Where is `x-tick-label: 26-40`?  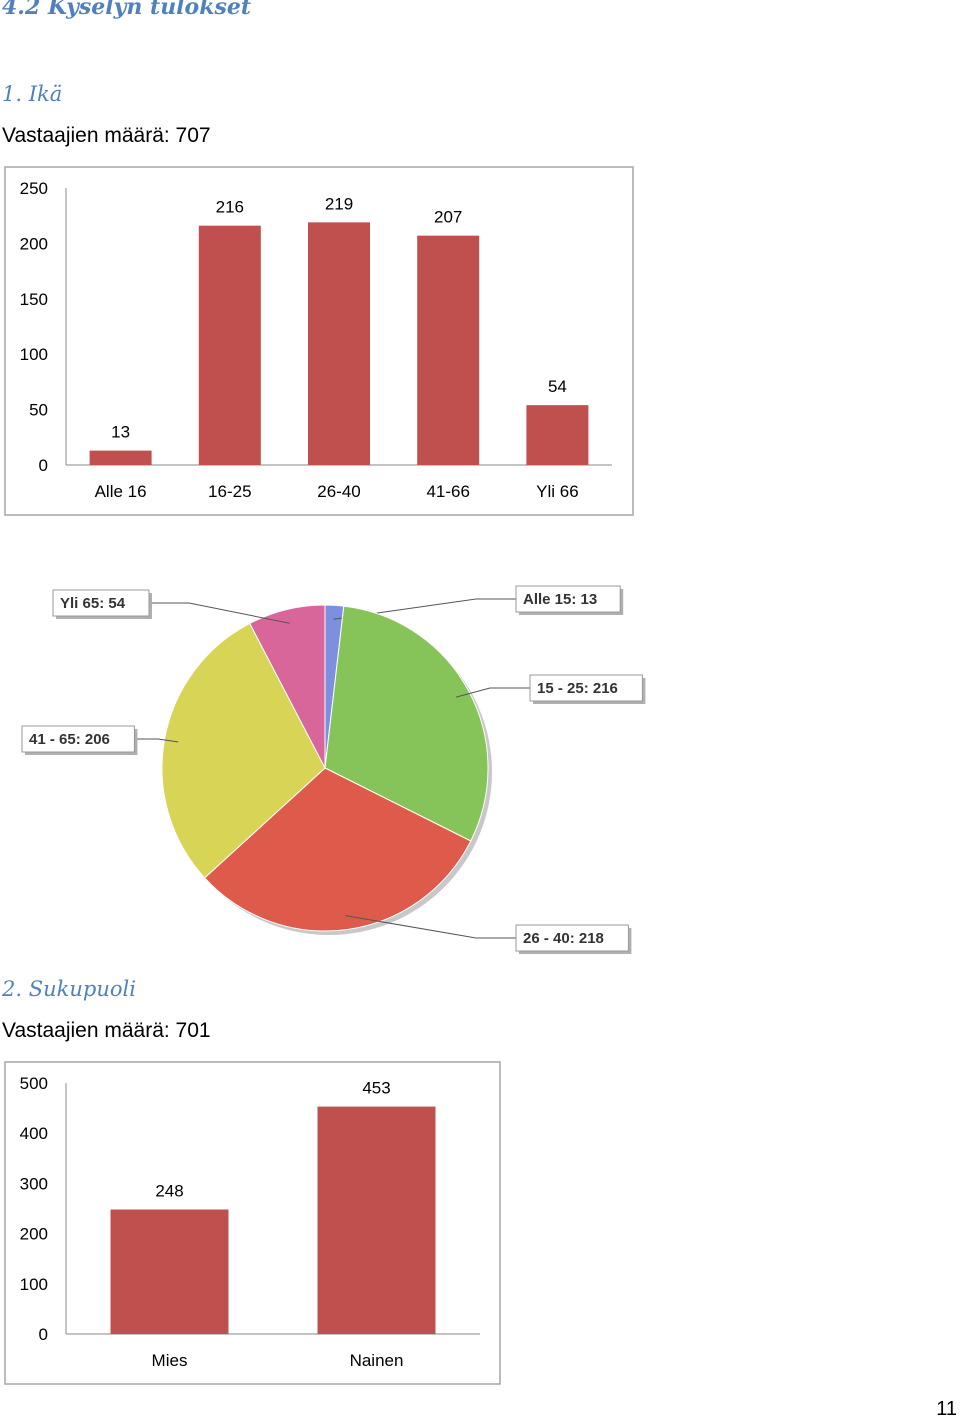 x-tick-label: 26-40 is located at coordinates (338, 491).